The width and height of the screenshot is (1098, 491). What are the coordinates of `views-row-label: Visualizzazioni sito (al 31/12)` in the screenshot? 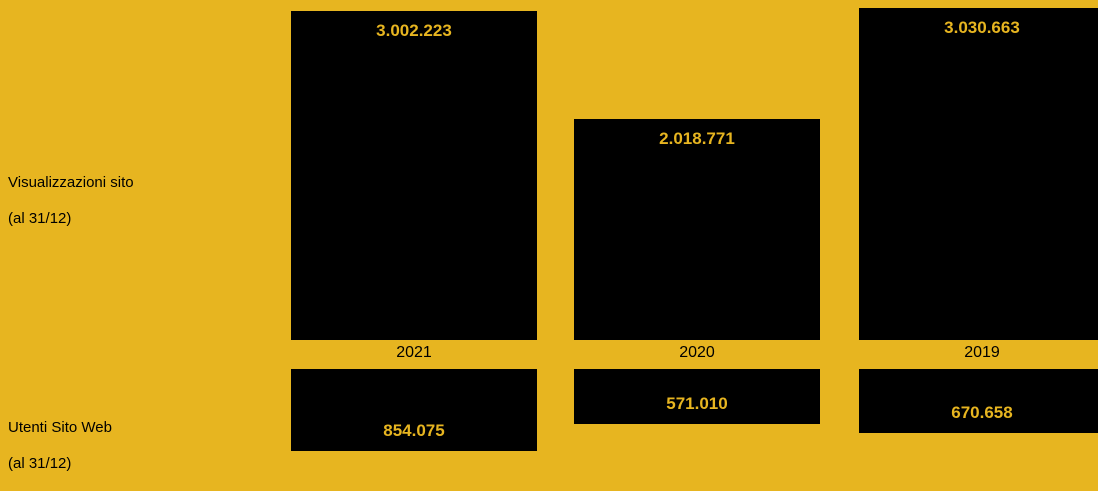 It's located at (71, 201).